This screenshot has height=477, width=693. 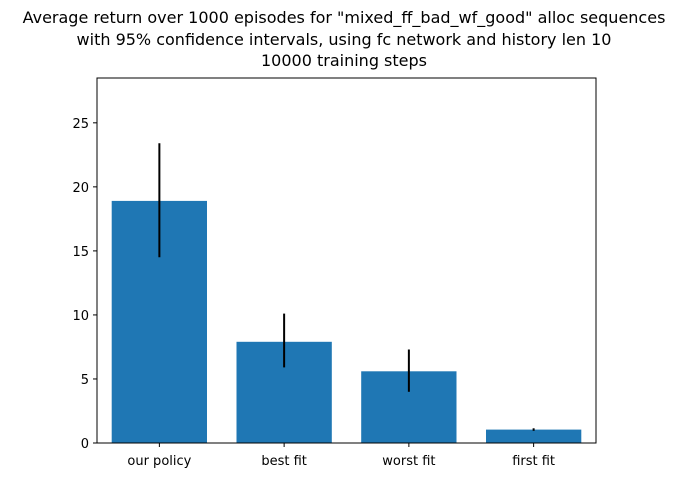 I want to click on y-tick-label: 20, so click(x=80, y=188).